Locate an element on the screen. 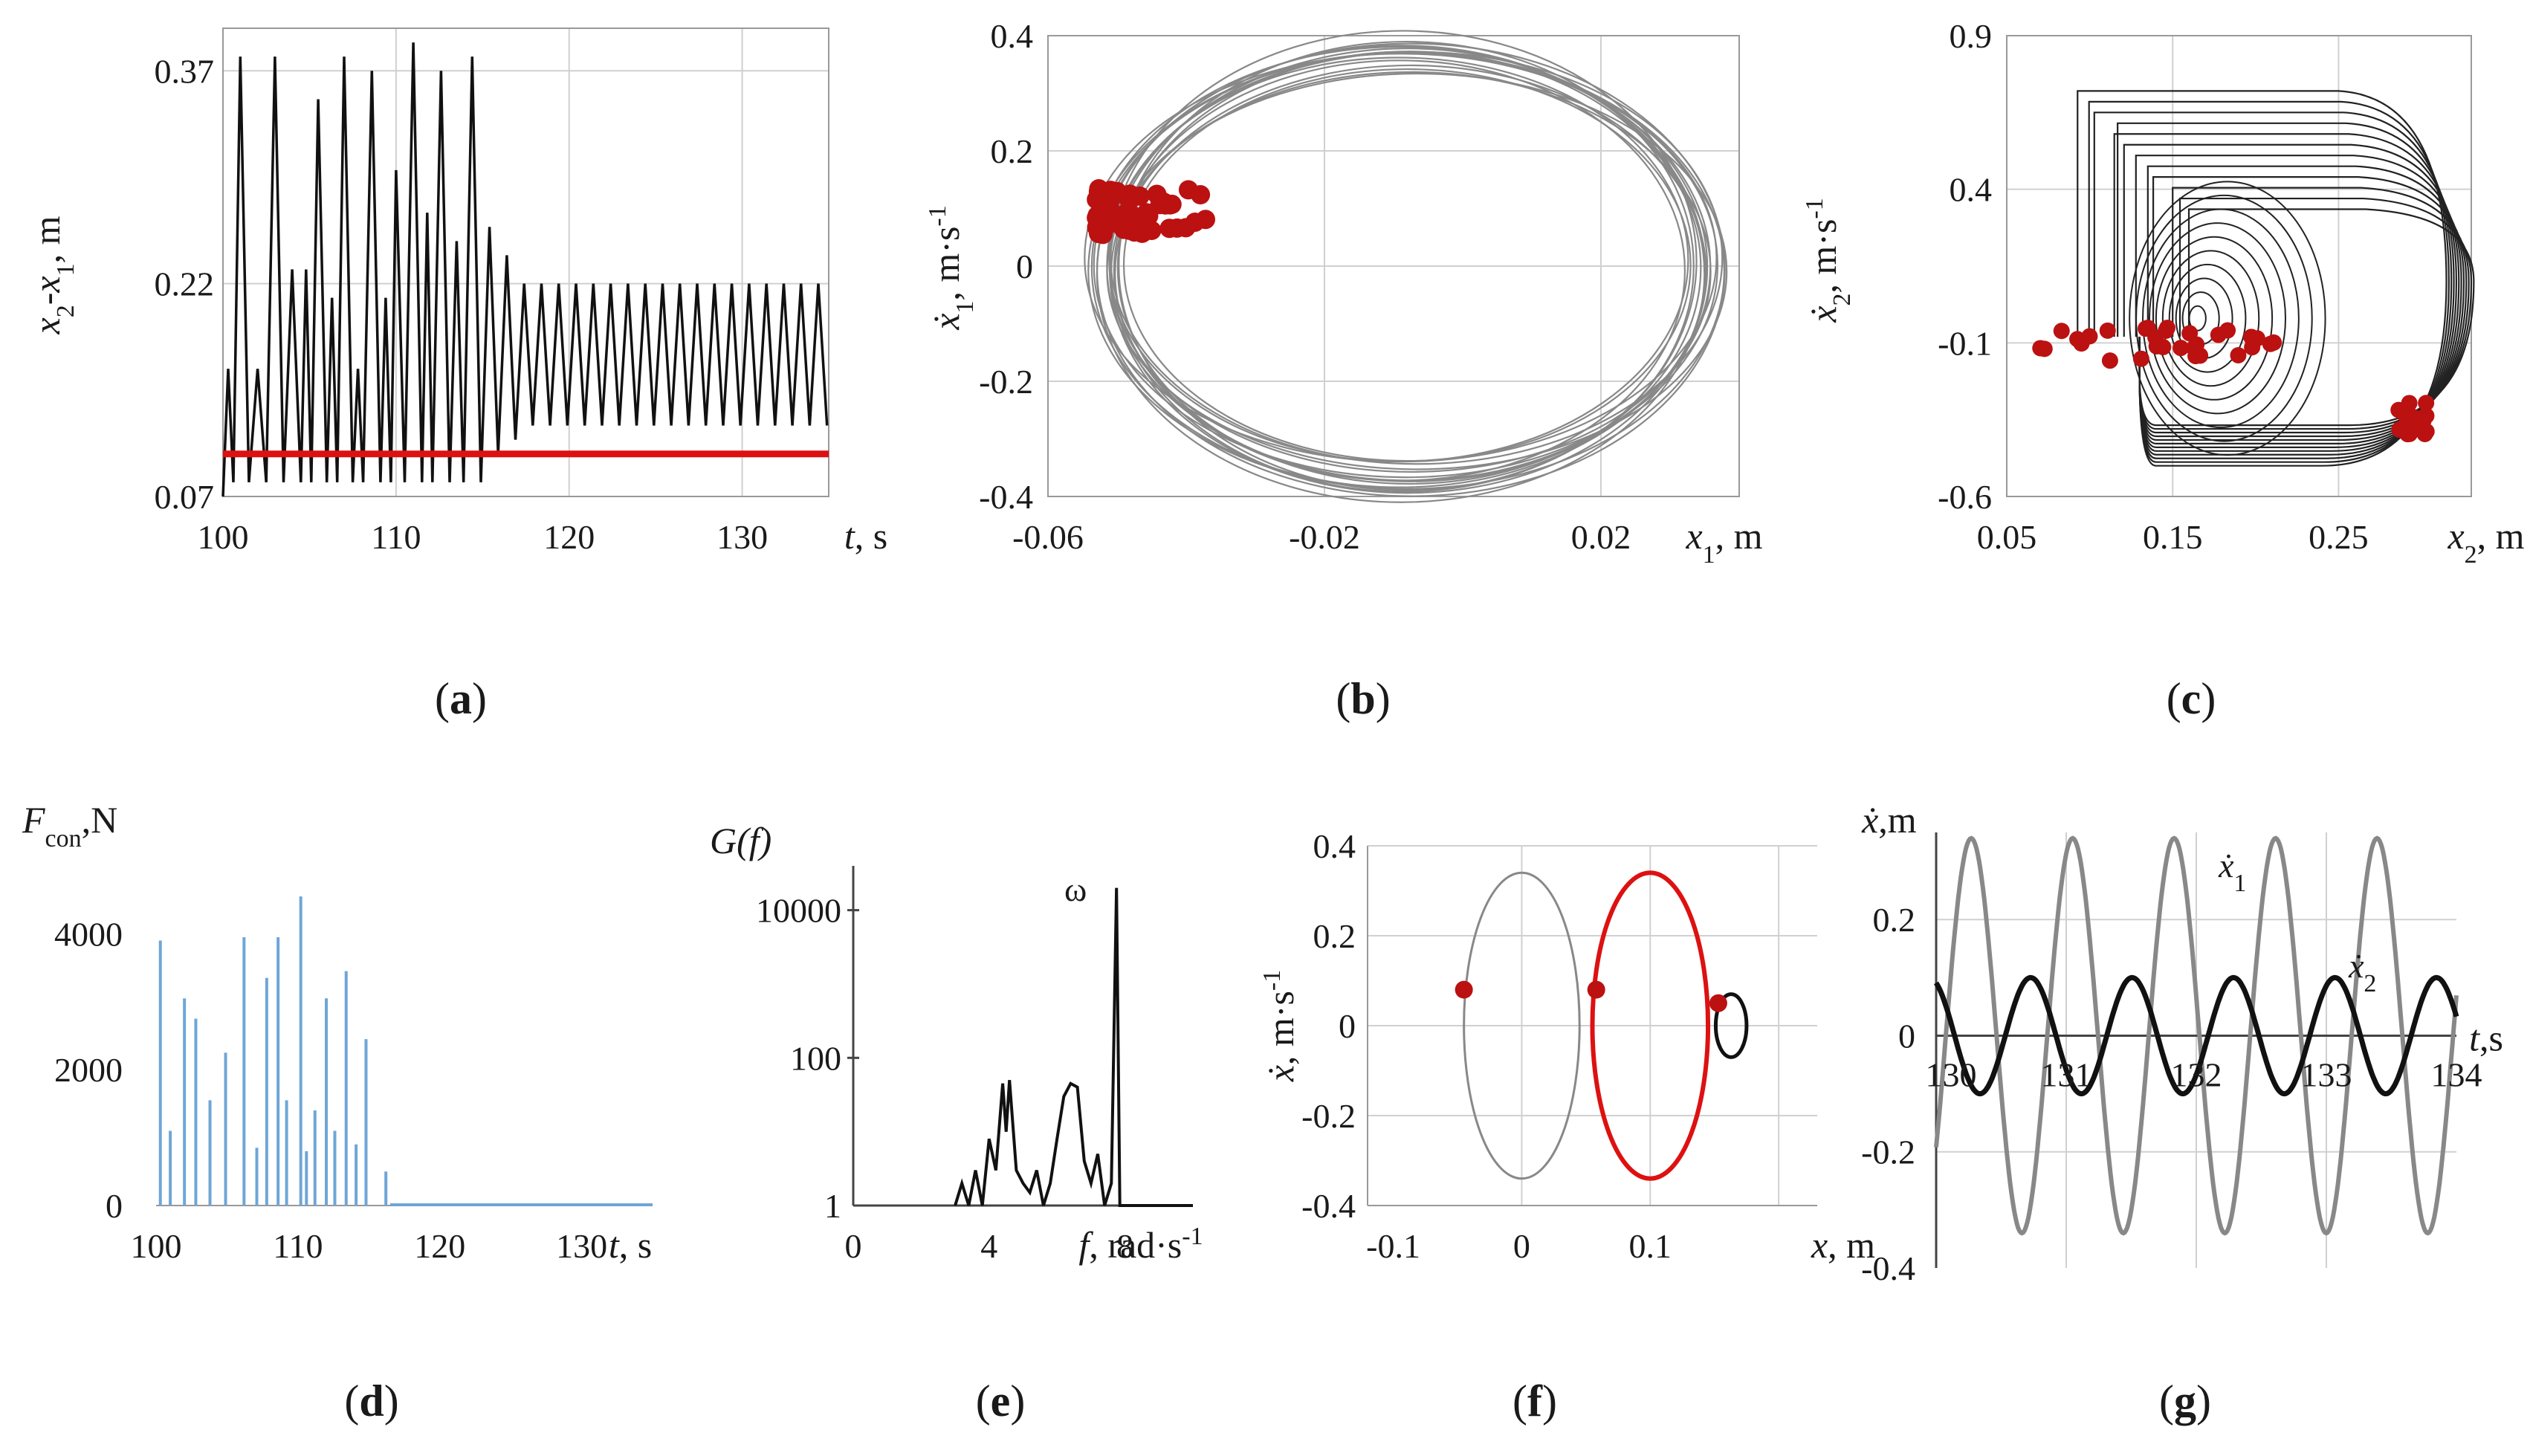 The image size is (2530, 1456). y-tick-label: 0.22 is located at coordinates (185, 284).